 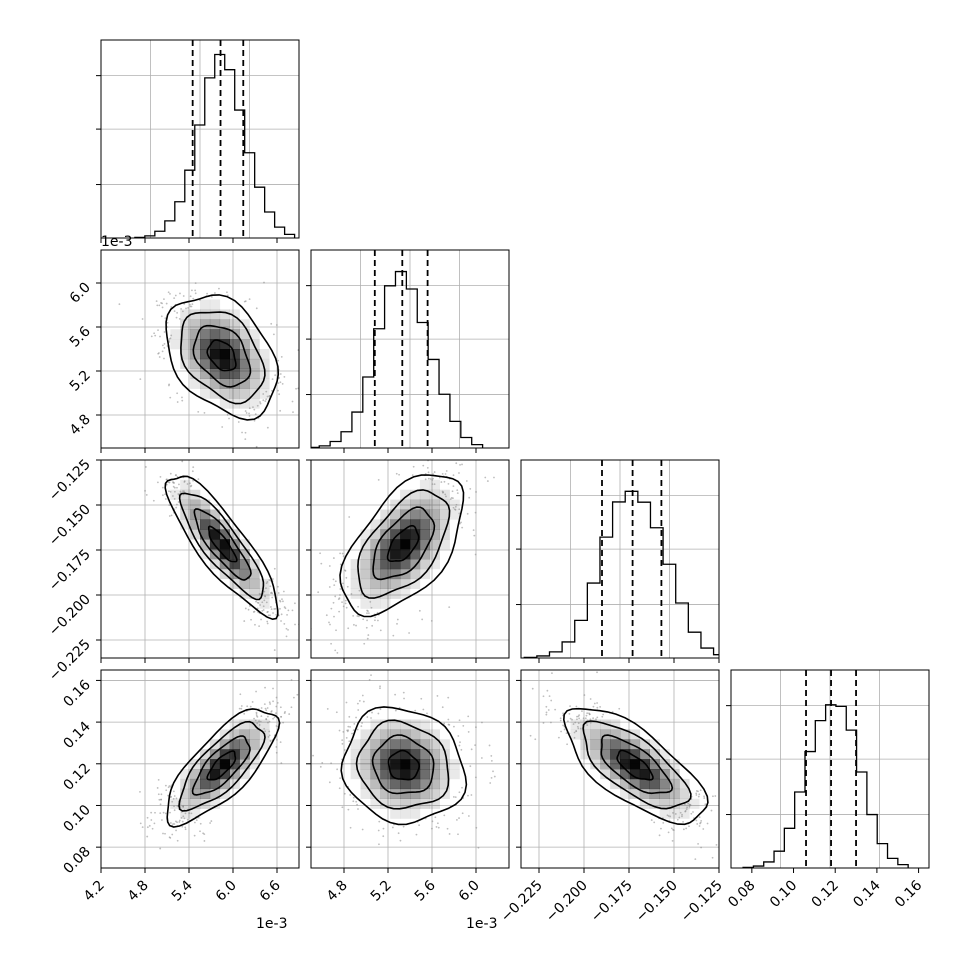 What do you see at coordinates (397, 359) in the screenshot?
I see `histogram-step` at bounding box center [397, 359].